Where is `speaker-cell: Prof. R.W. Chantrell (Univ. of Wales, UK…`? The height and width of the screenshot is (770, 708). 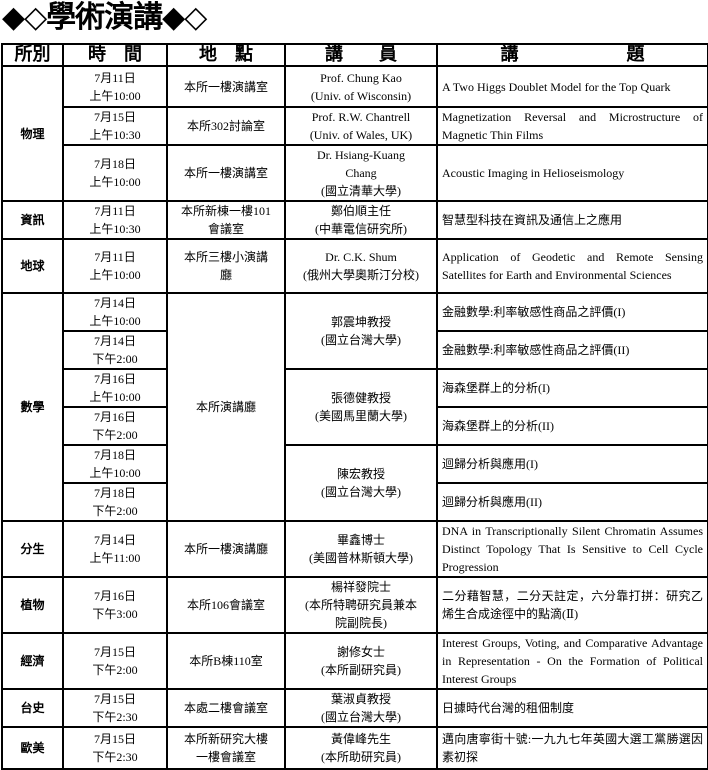 speaker-cell: Prof. R.W. Chantrell (Univ. of Wales, UK… is located at coordinates (361, 126).